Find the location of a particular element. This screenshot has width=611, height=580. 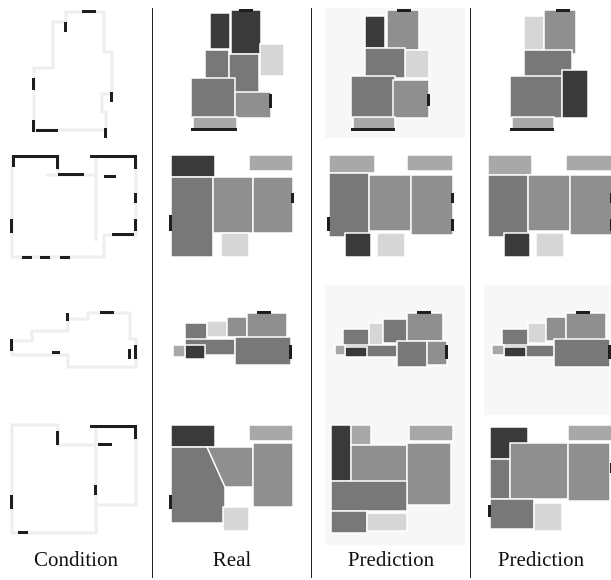

floorplan-rooms-1-pred-a-icon is located at coordinates (395, 73).